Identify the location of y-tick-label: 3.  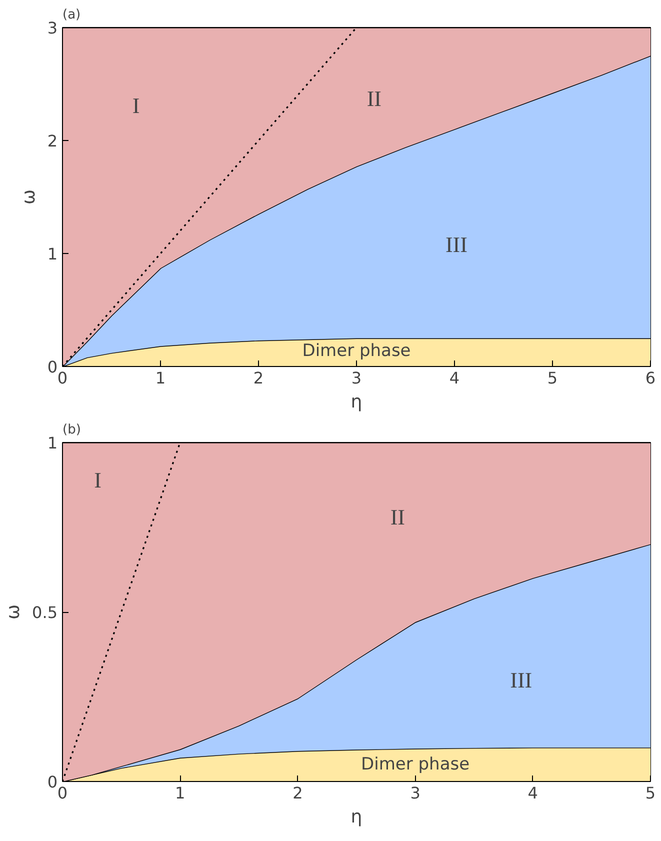
(52, 28).